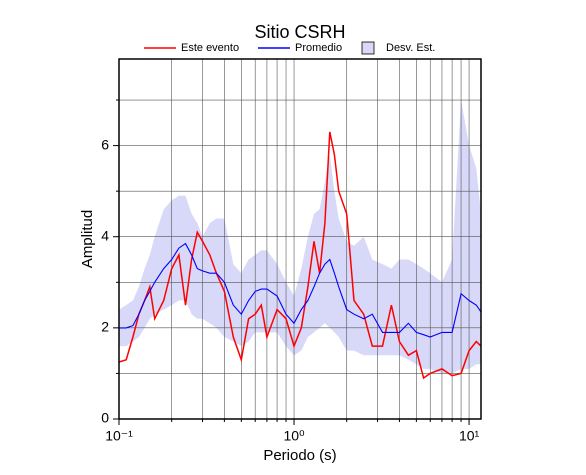 The image size is (586, 475). What do you see at coordinates (105, 235) in the screenshot?
I see `y-tick-label: 4` at bounding box center [105, 235].